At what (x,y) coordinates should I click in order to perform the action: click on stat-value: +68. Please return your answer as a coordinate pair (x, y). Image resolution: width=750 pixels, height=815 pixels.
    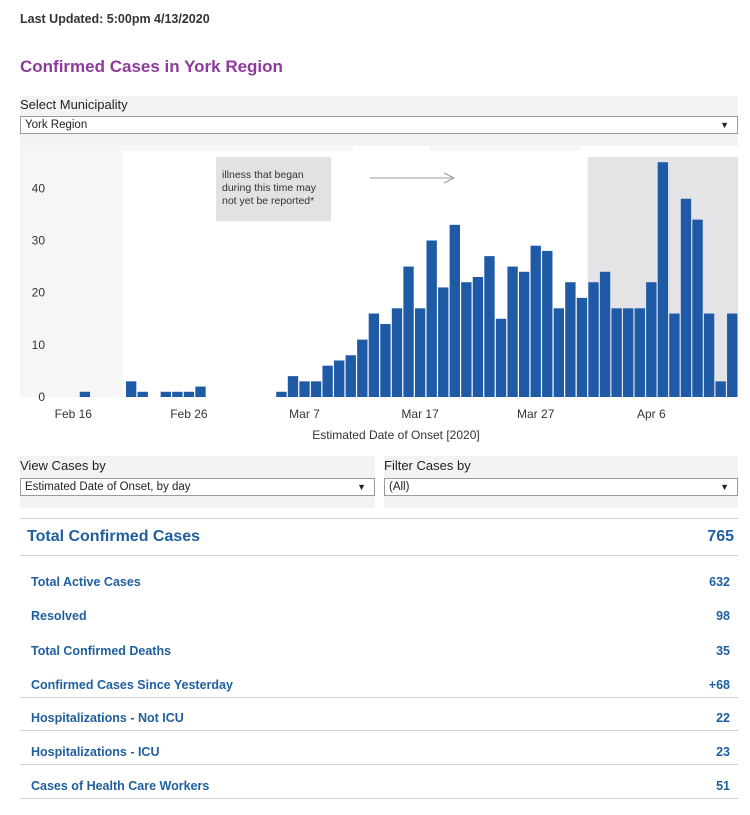
    Looking at the image, I should click on (719, 685).